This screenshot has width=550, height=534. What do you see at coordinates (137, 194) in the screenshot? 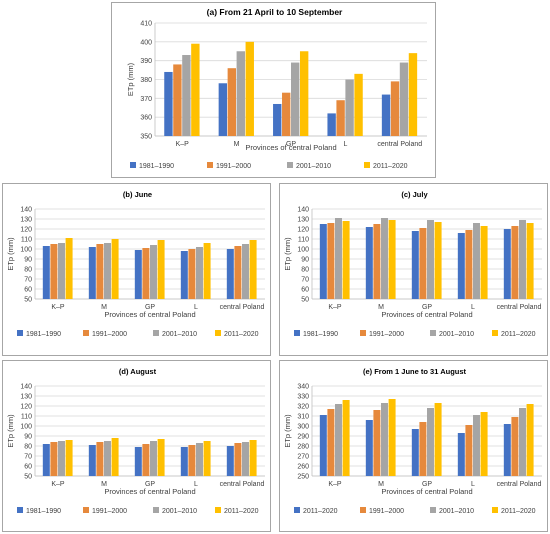
I see `chart-title: (b) June` at bounding box center [137, 194].